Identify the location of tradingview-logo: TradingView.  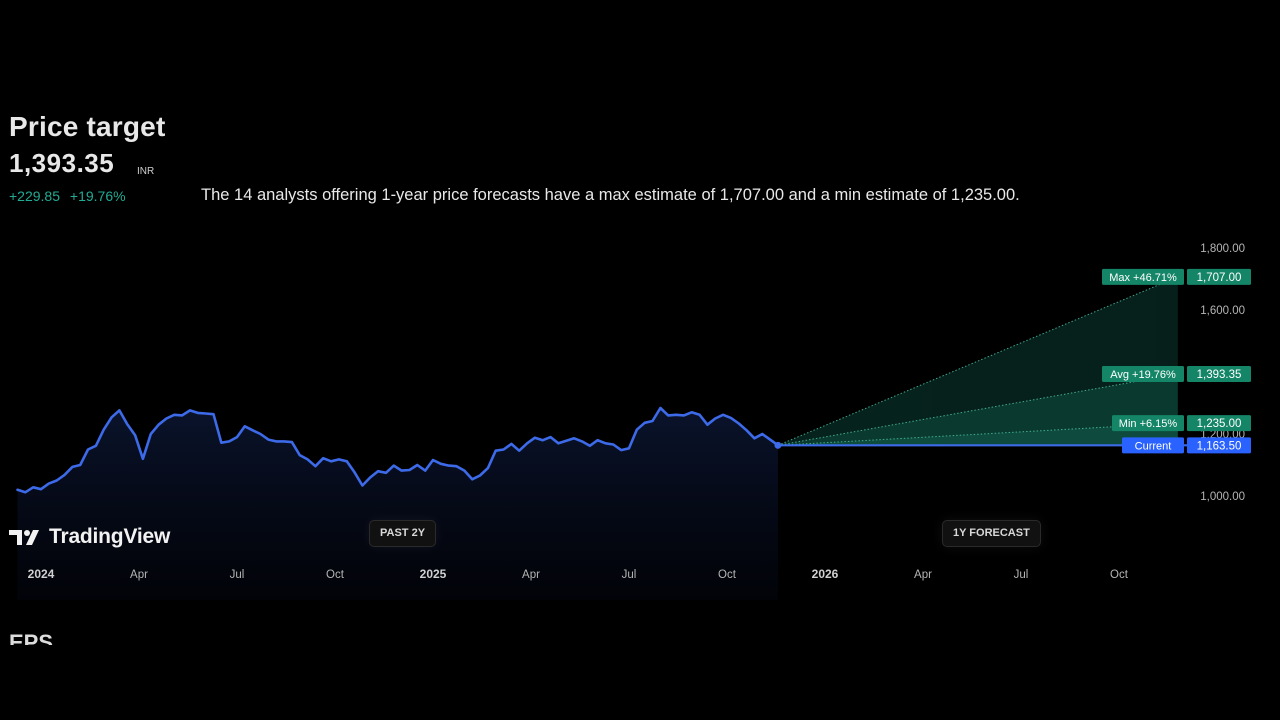
(89, 537).